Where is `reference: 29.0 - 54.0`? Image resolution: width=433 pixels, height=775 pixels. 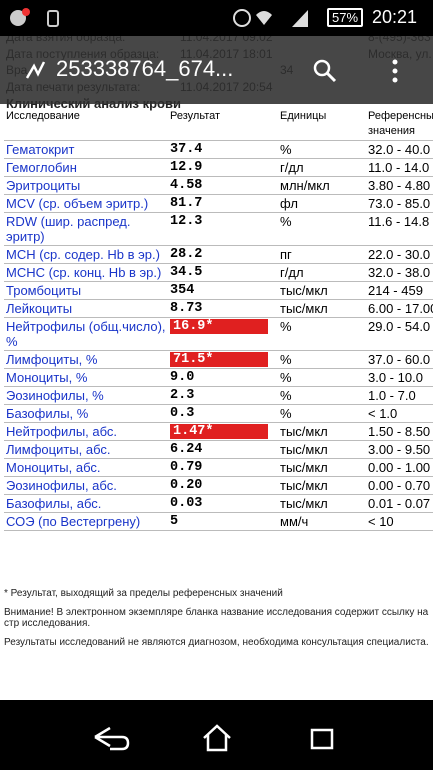
reference: 29.0 - 54.0 is located at coordinates (399, 334).